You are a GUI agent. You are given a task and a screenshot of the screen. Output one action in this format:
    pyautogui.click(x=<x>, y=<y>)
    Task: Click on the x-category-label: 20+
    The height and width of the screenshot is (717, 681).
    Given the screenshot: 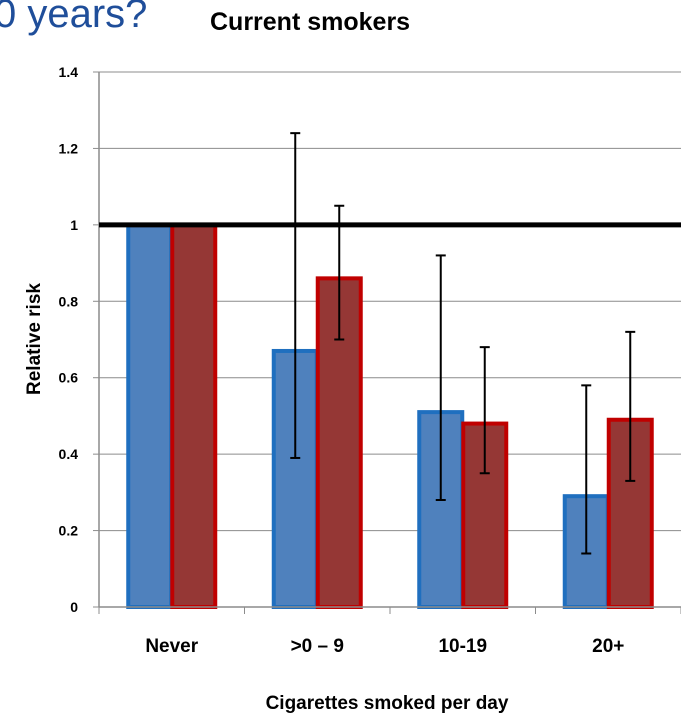 What is the action you would take?
    pyautogui.click(x=608, y=646)
    